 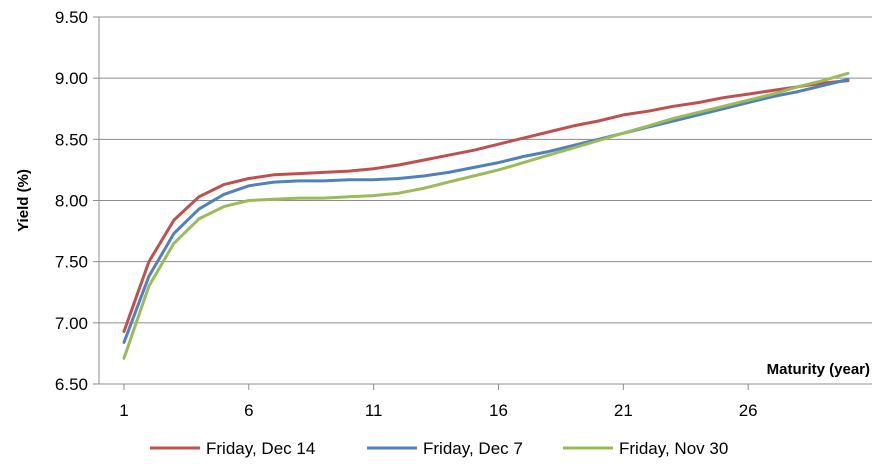 I want to click on x-tick-label: 6, so click(x=248, y=410).